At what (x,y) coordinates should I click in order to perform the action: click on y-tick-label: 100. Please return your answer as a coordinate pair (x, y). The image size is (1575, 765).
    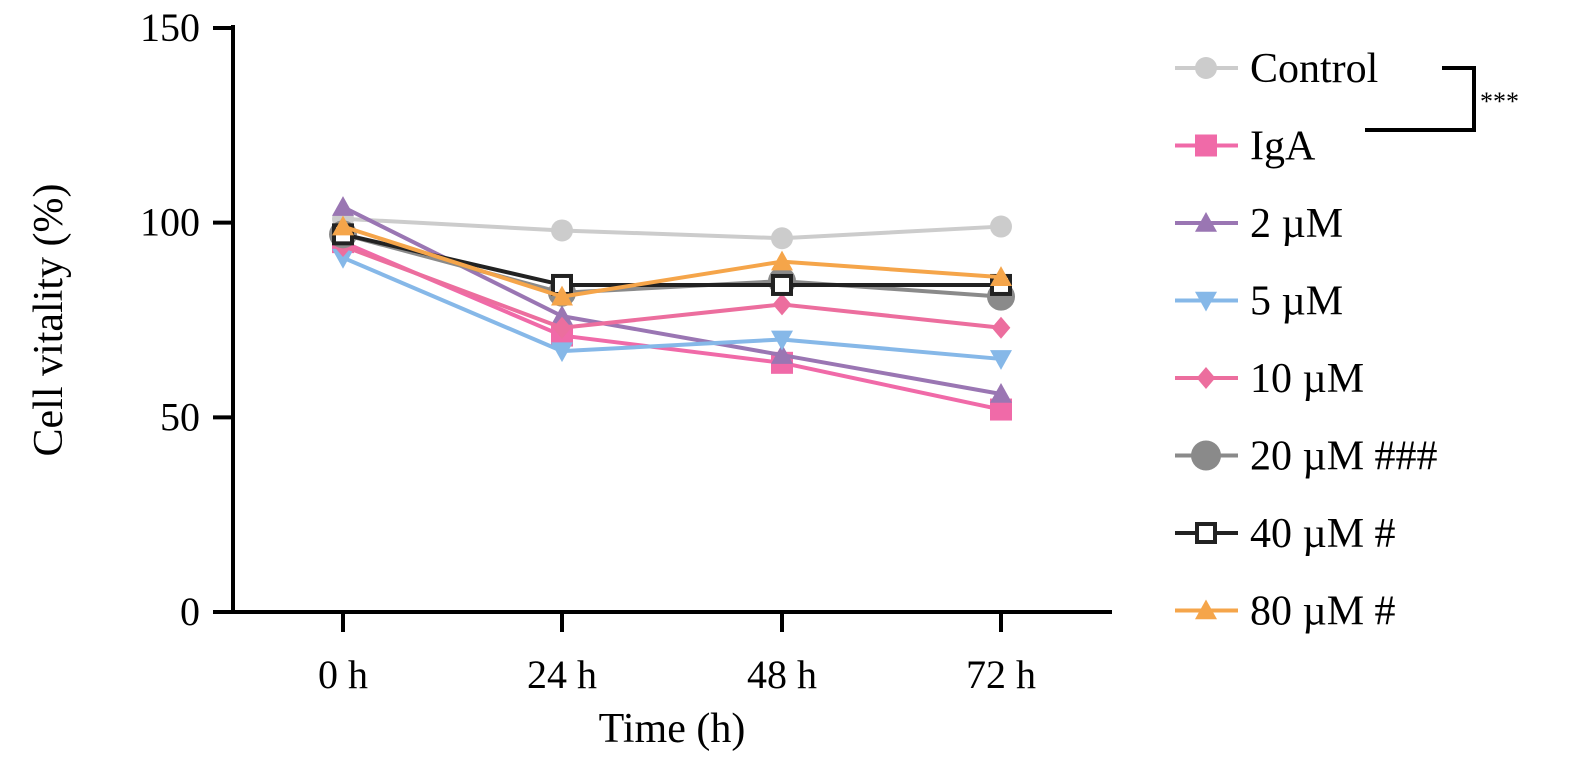
    Looking at the image, I should click on (170, 222).